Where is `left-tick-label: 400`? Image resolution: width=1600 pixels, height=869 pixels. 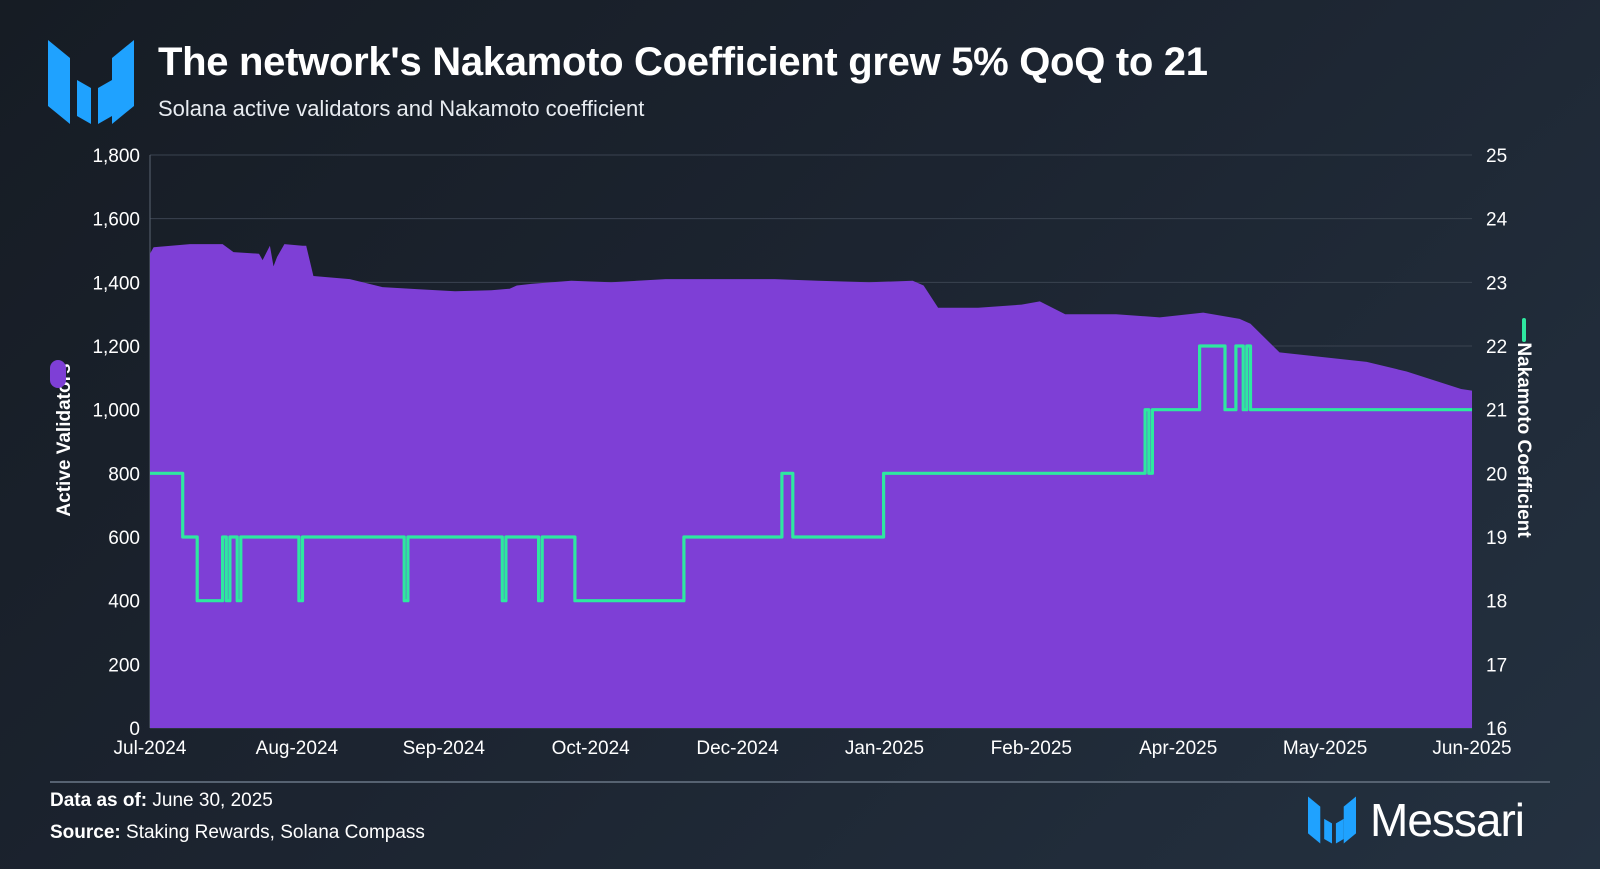
left-tick-label: 400 is located at coordinates (124, 602).